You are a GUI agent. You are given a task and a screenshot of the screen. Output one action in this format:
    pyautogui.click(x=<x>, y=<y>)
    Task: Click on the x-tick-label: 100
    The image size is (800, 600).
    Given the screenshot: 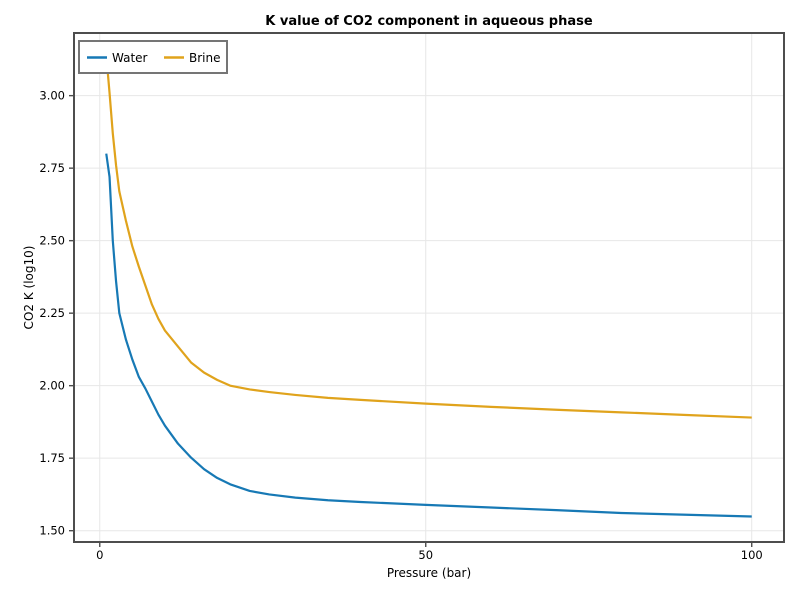 What is the action you would take?
    pyautogui.click(x=752, y=555)
    